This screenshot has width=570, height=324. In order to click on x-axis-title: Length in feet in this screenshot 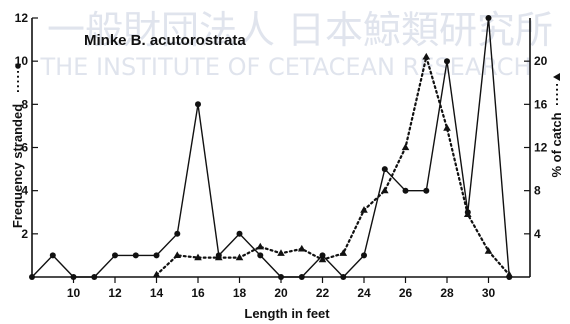, I will do `click(287, 313)`.